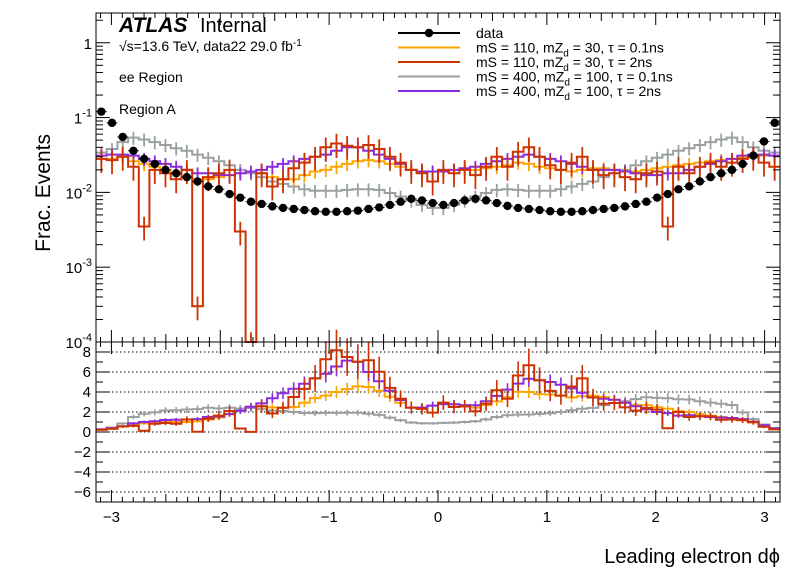  What do you see at coordinates (220, 517) in the screenshot?
I see `x-tick-label: −2` at bounding box center [220, 517].